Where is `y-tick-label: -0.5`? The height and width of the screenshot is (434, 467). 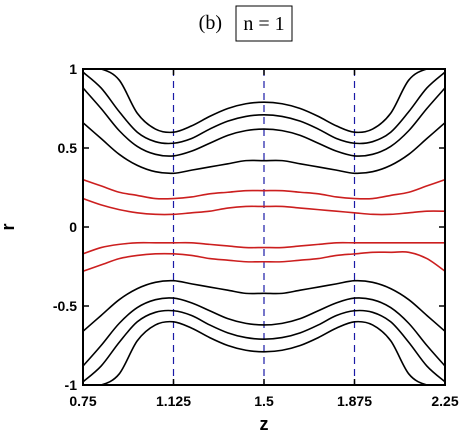 y-tick-label: -0.5 is located at coordinates (65, 306).